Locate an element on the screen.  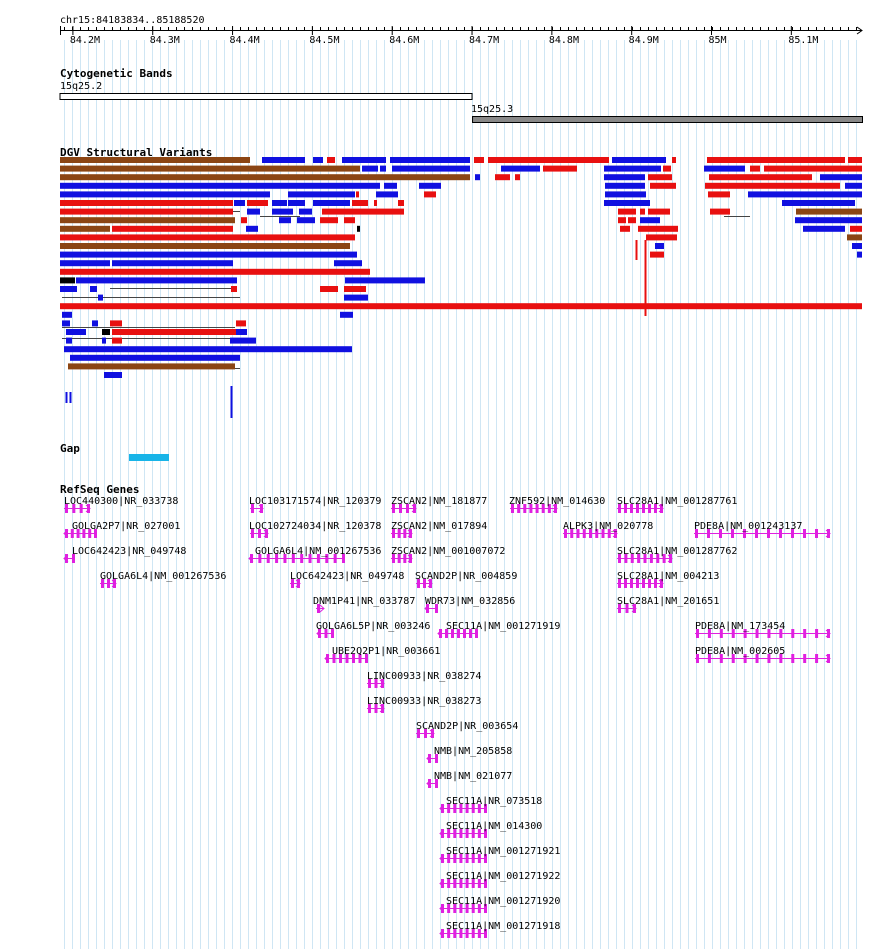
gene-label: PDE8A|NM_173454 is located at coordinates (740, 626).